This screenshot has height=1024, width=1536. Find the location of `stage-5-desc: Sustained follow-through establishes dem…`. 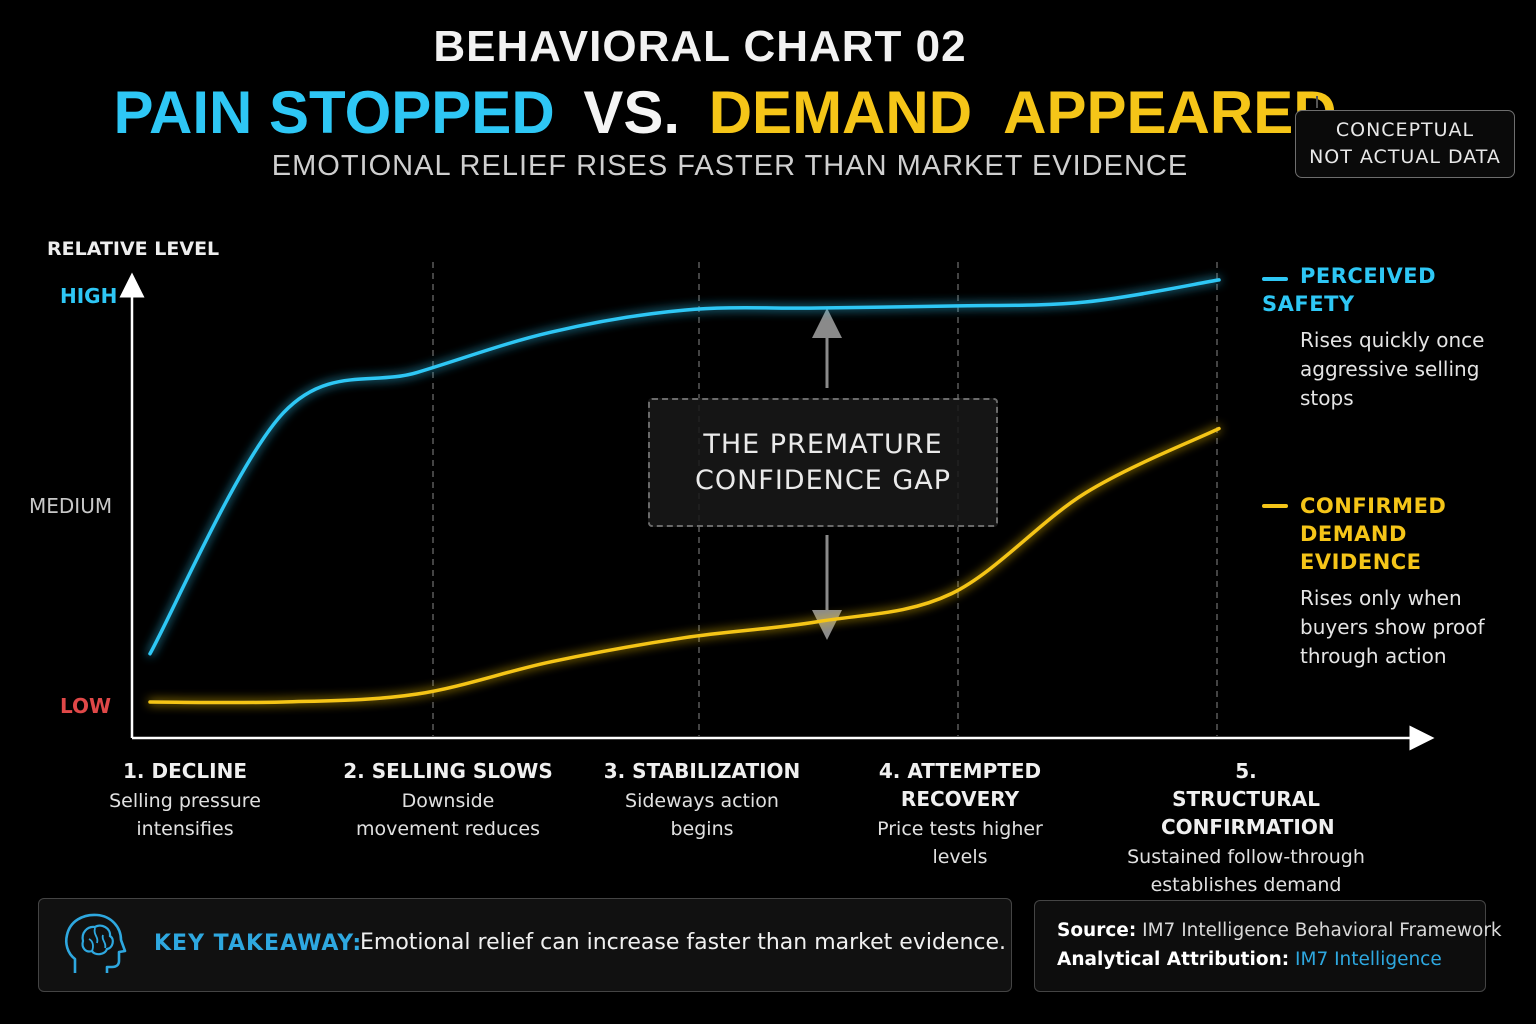

stage-5-desc: Sustained follow-through establishes dem… is located at coordinates (1246, 871).